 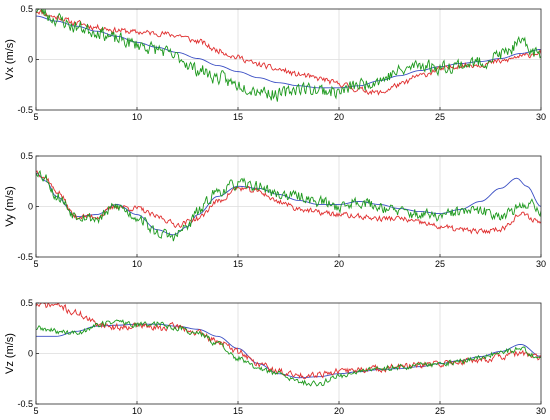 What do you see at coordinates (10, 59) in the screenshot?
I see `y-axis-label: Vx (m/s)` at bounding box center [10, 59].